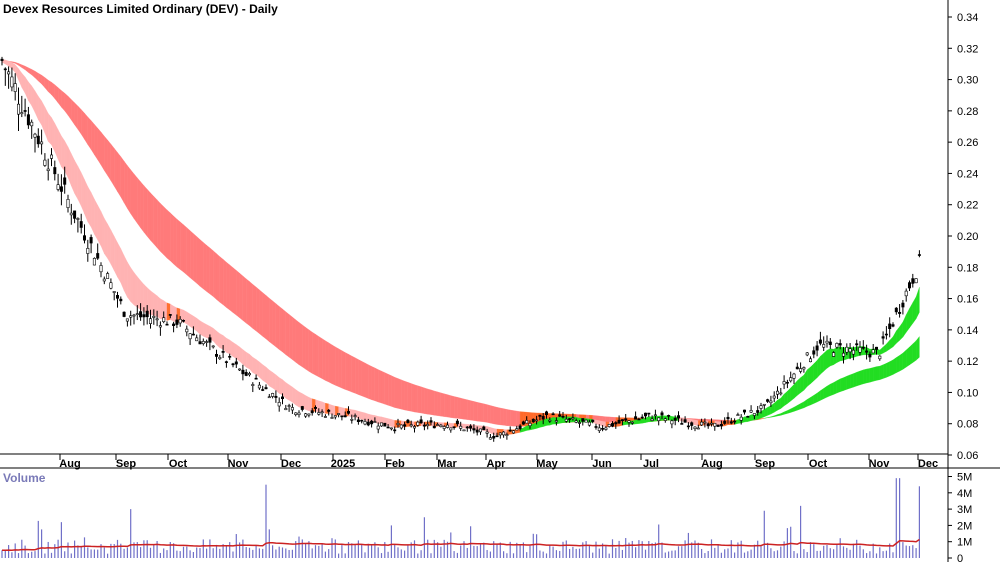 The width and height of the screenshot is (1000, 567). Describe the element at coordinates (960, 557) in the screenshot. I see `volume-tick-label: 0` at that location.